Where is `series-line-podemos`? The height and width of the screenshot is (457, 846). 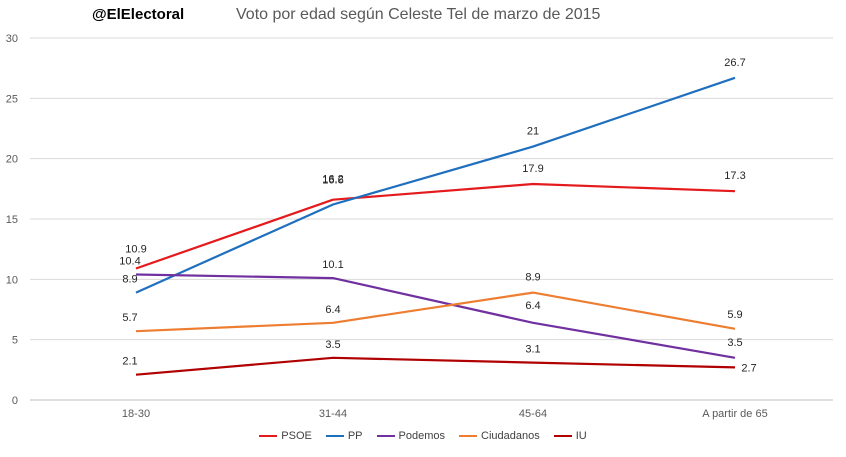 series-line-podemos is located at coordinates (435, 316).